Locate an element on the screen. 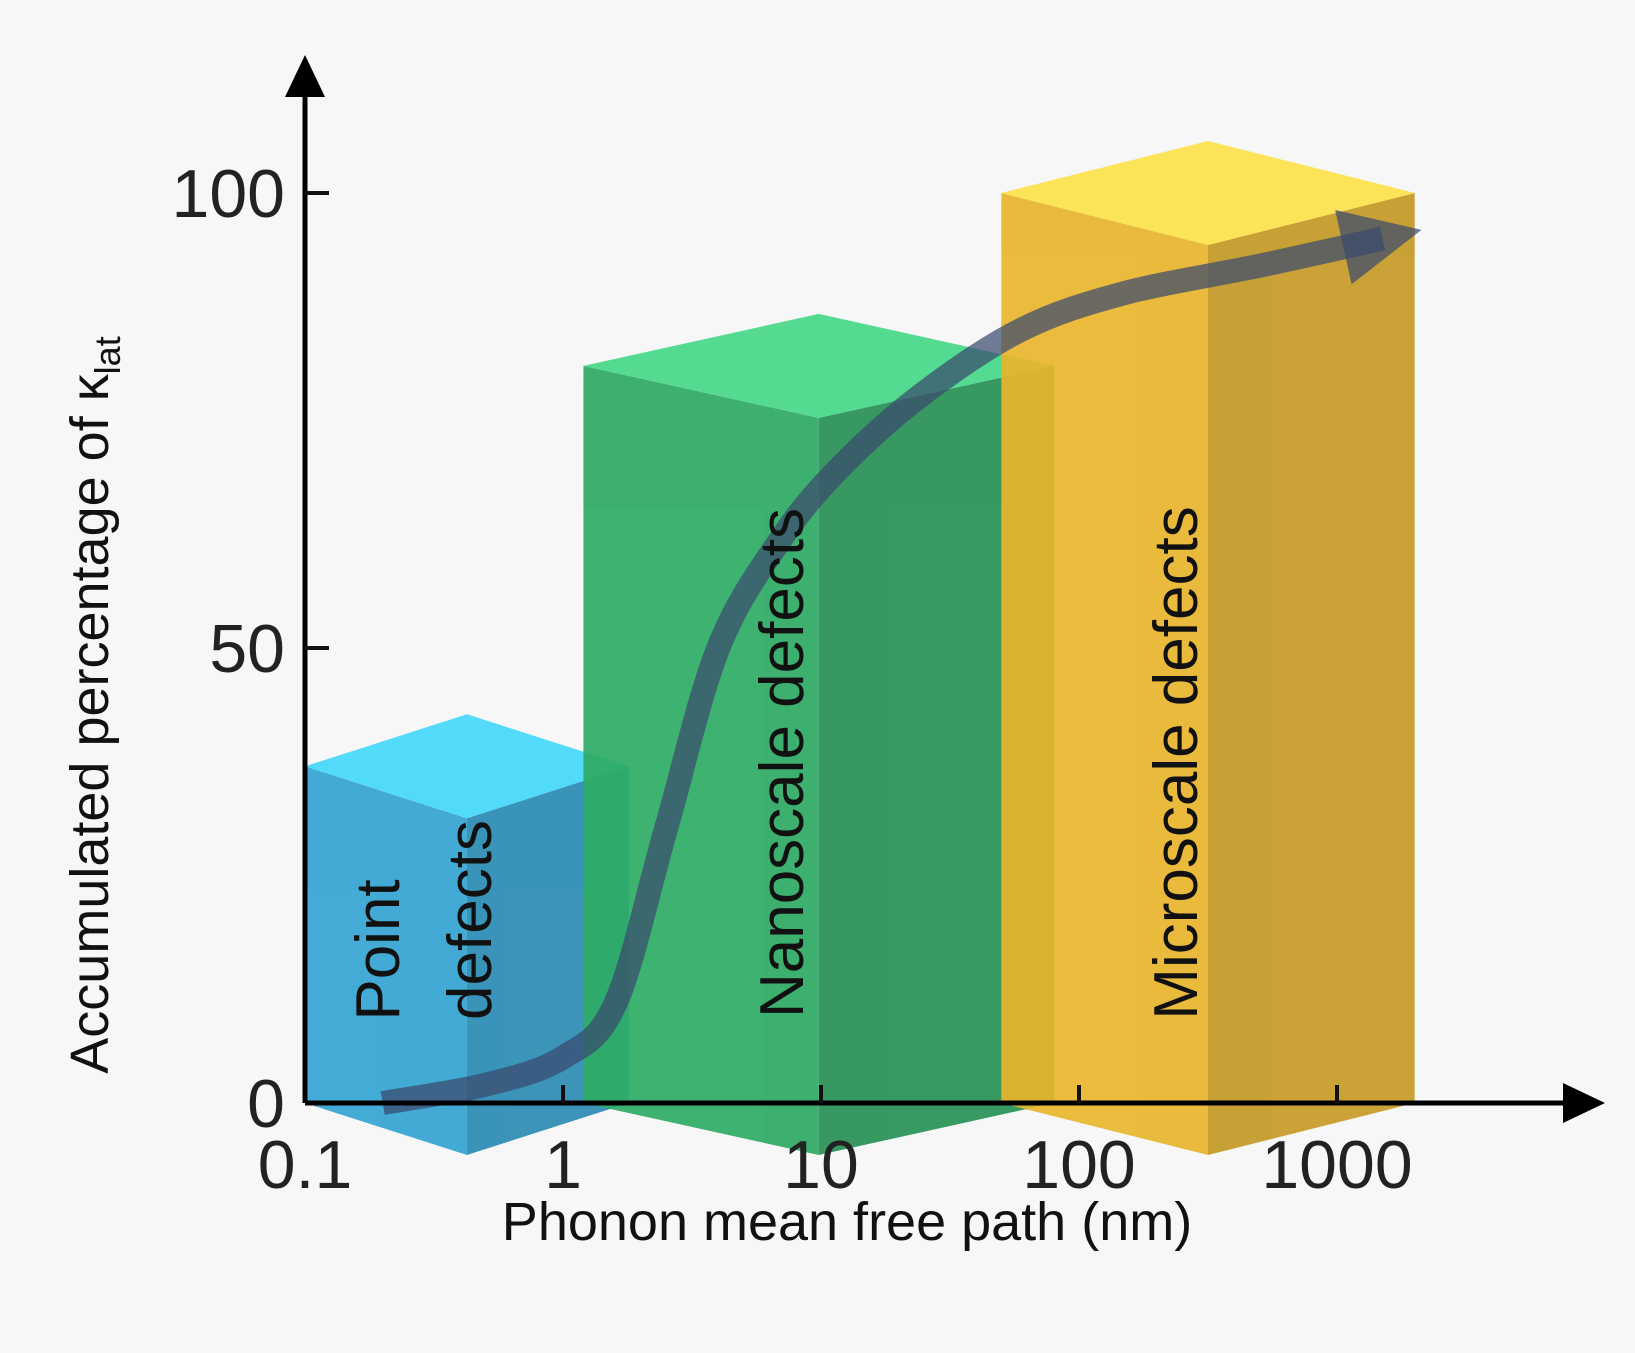  x-tick-label-3: 100 is located at coordinates (1078, 1165).